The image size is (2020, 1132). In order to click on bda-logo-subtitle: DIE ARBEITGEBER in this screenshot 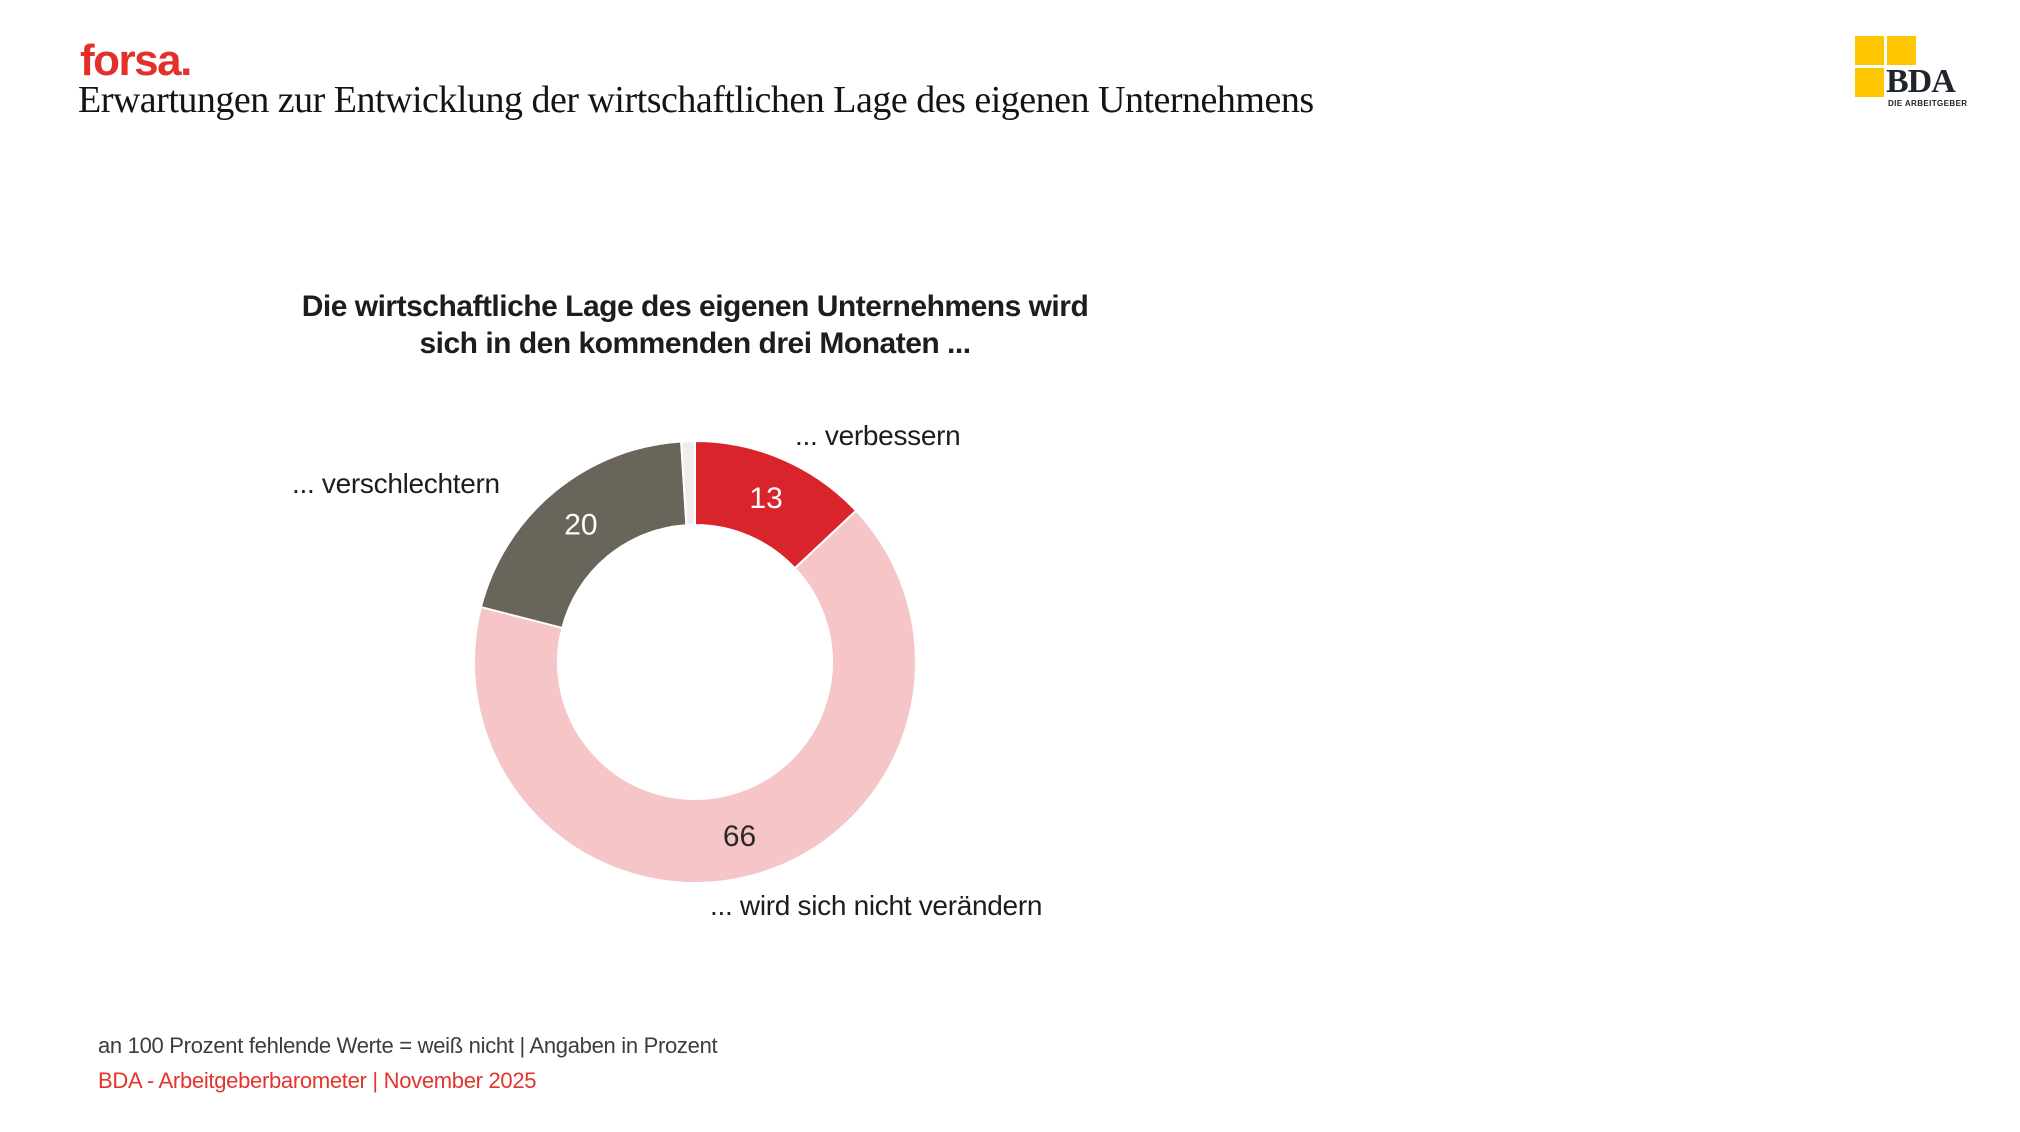, I will do `click(1928, 103)`.